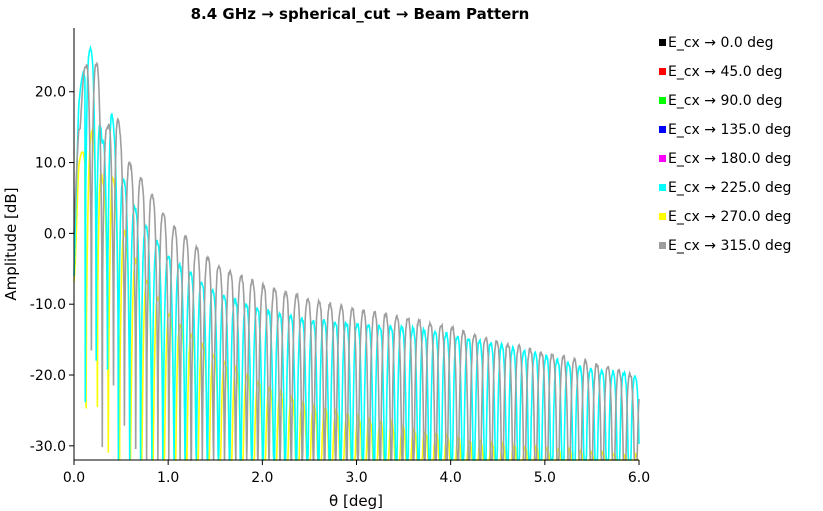 The width and height of the screenshot is (823, 511). Describe the element at coordinates (721, 43) in the screenshot. I see `legend-label: E_cx → 0.0 deg` at that location.